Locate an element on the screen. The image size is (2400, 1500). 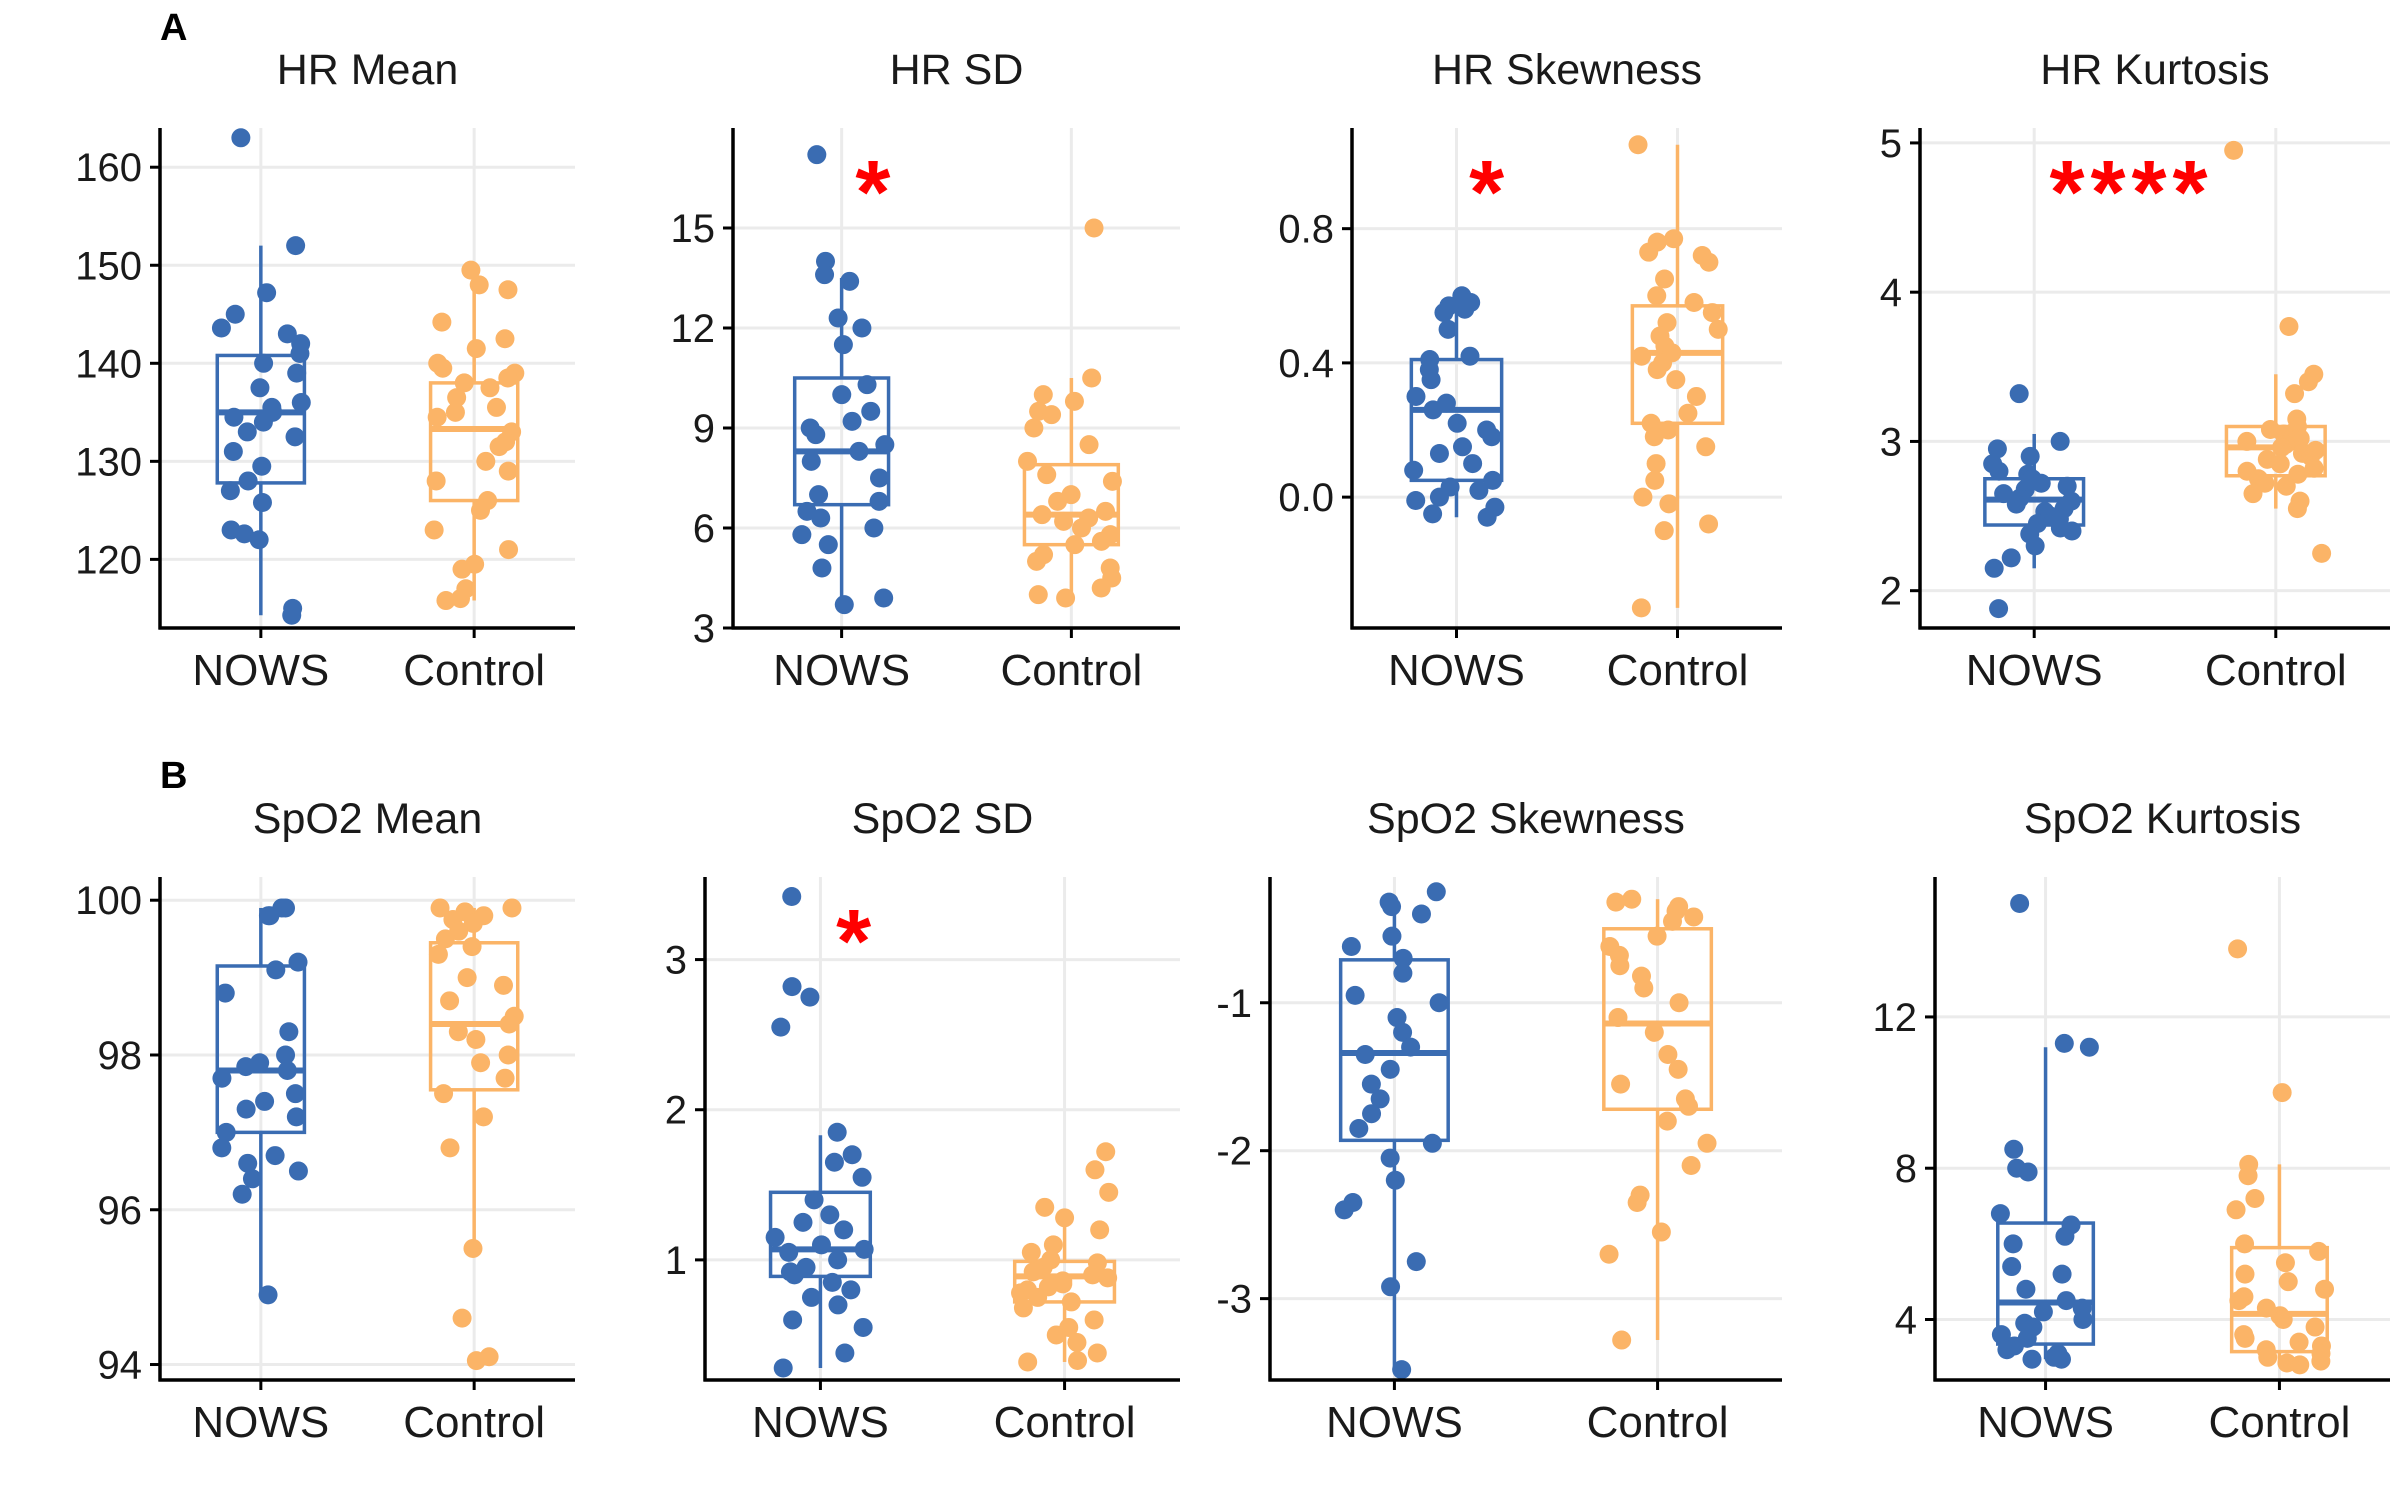
y-tick-label: 8 is located at coordinates (1906, 1169).